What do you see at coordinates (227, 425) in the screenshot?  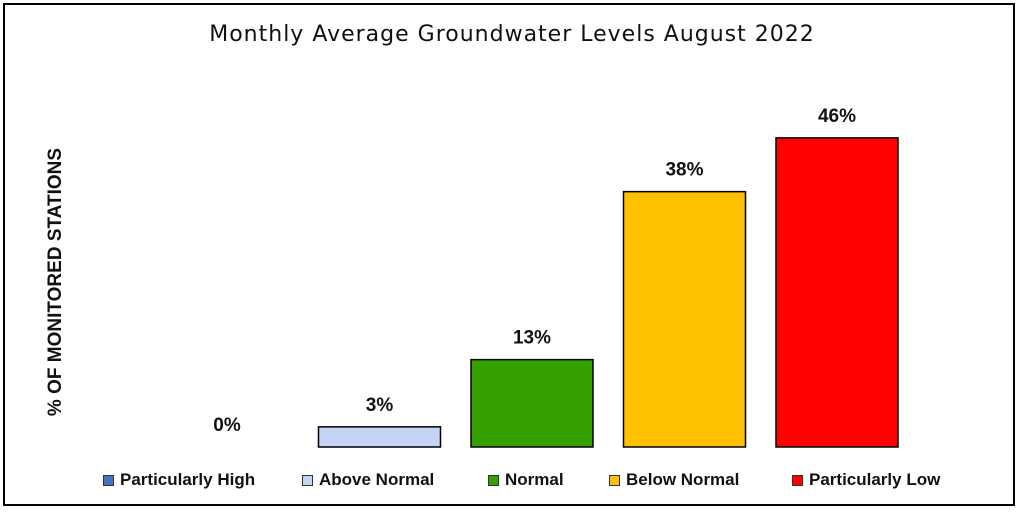 I see `data-label-particularly-high: 0%` at bounding box center [227, 425].